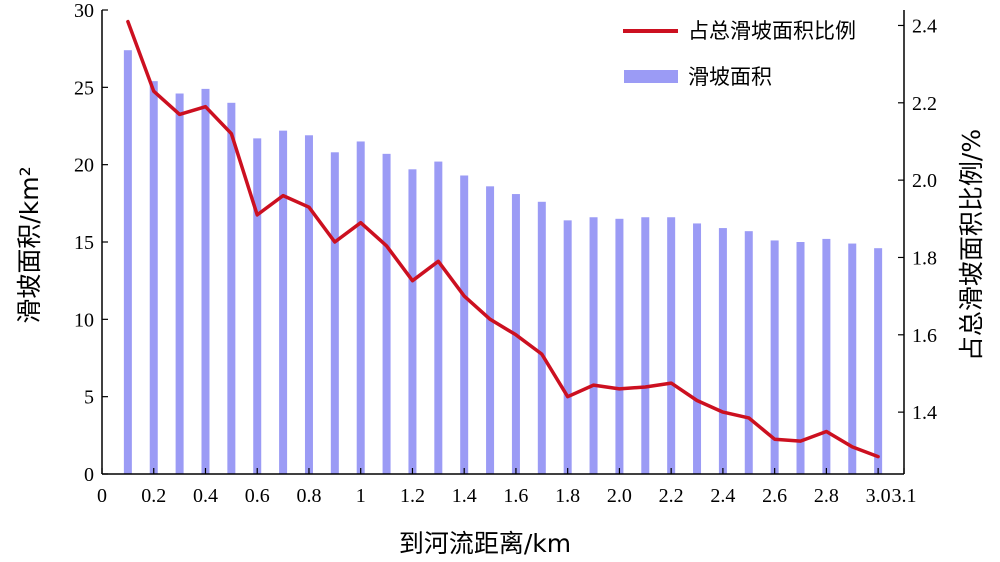  I want to click on y-tick-label: 0, so click(89, 475).